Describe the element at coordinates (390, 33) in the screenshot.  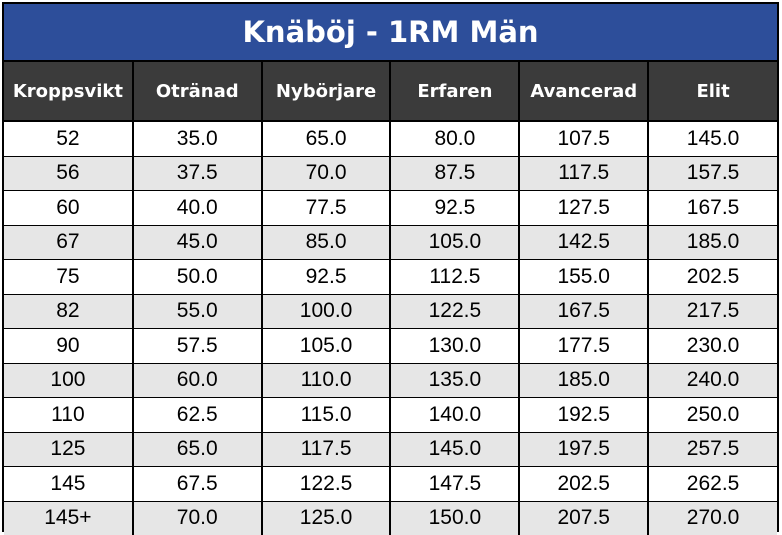
I see `table-title: Knäböj - 1RM Män` at that location.